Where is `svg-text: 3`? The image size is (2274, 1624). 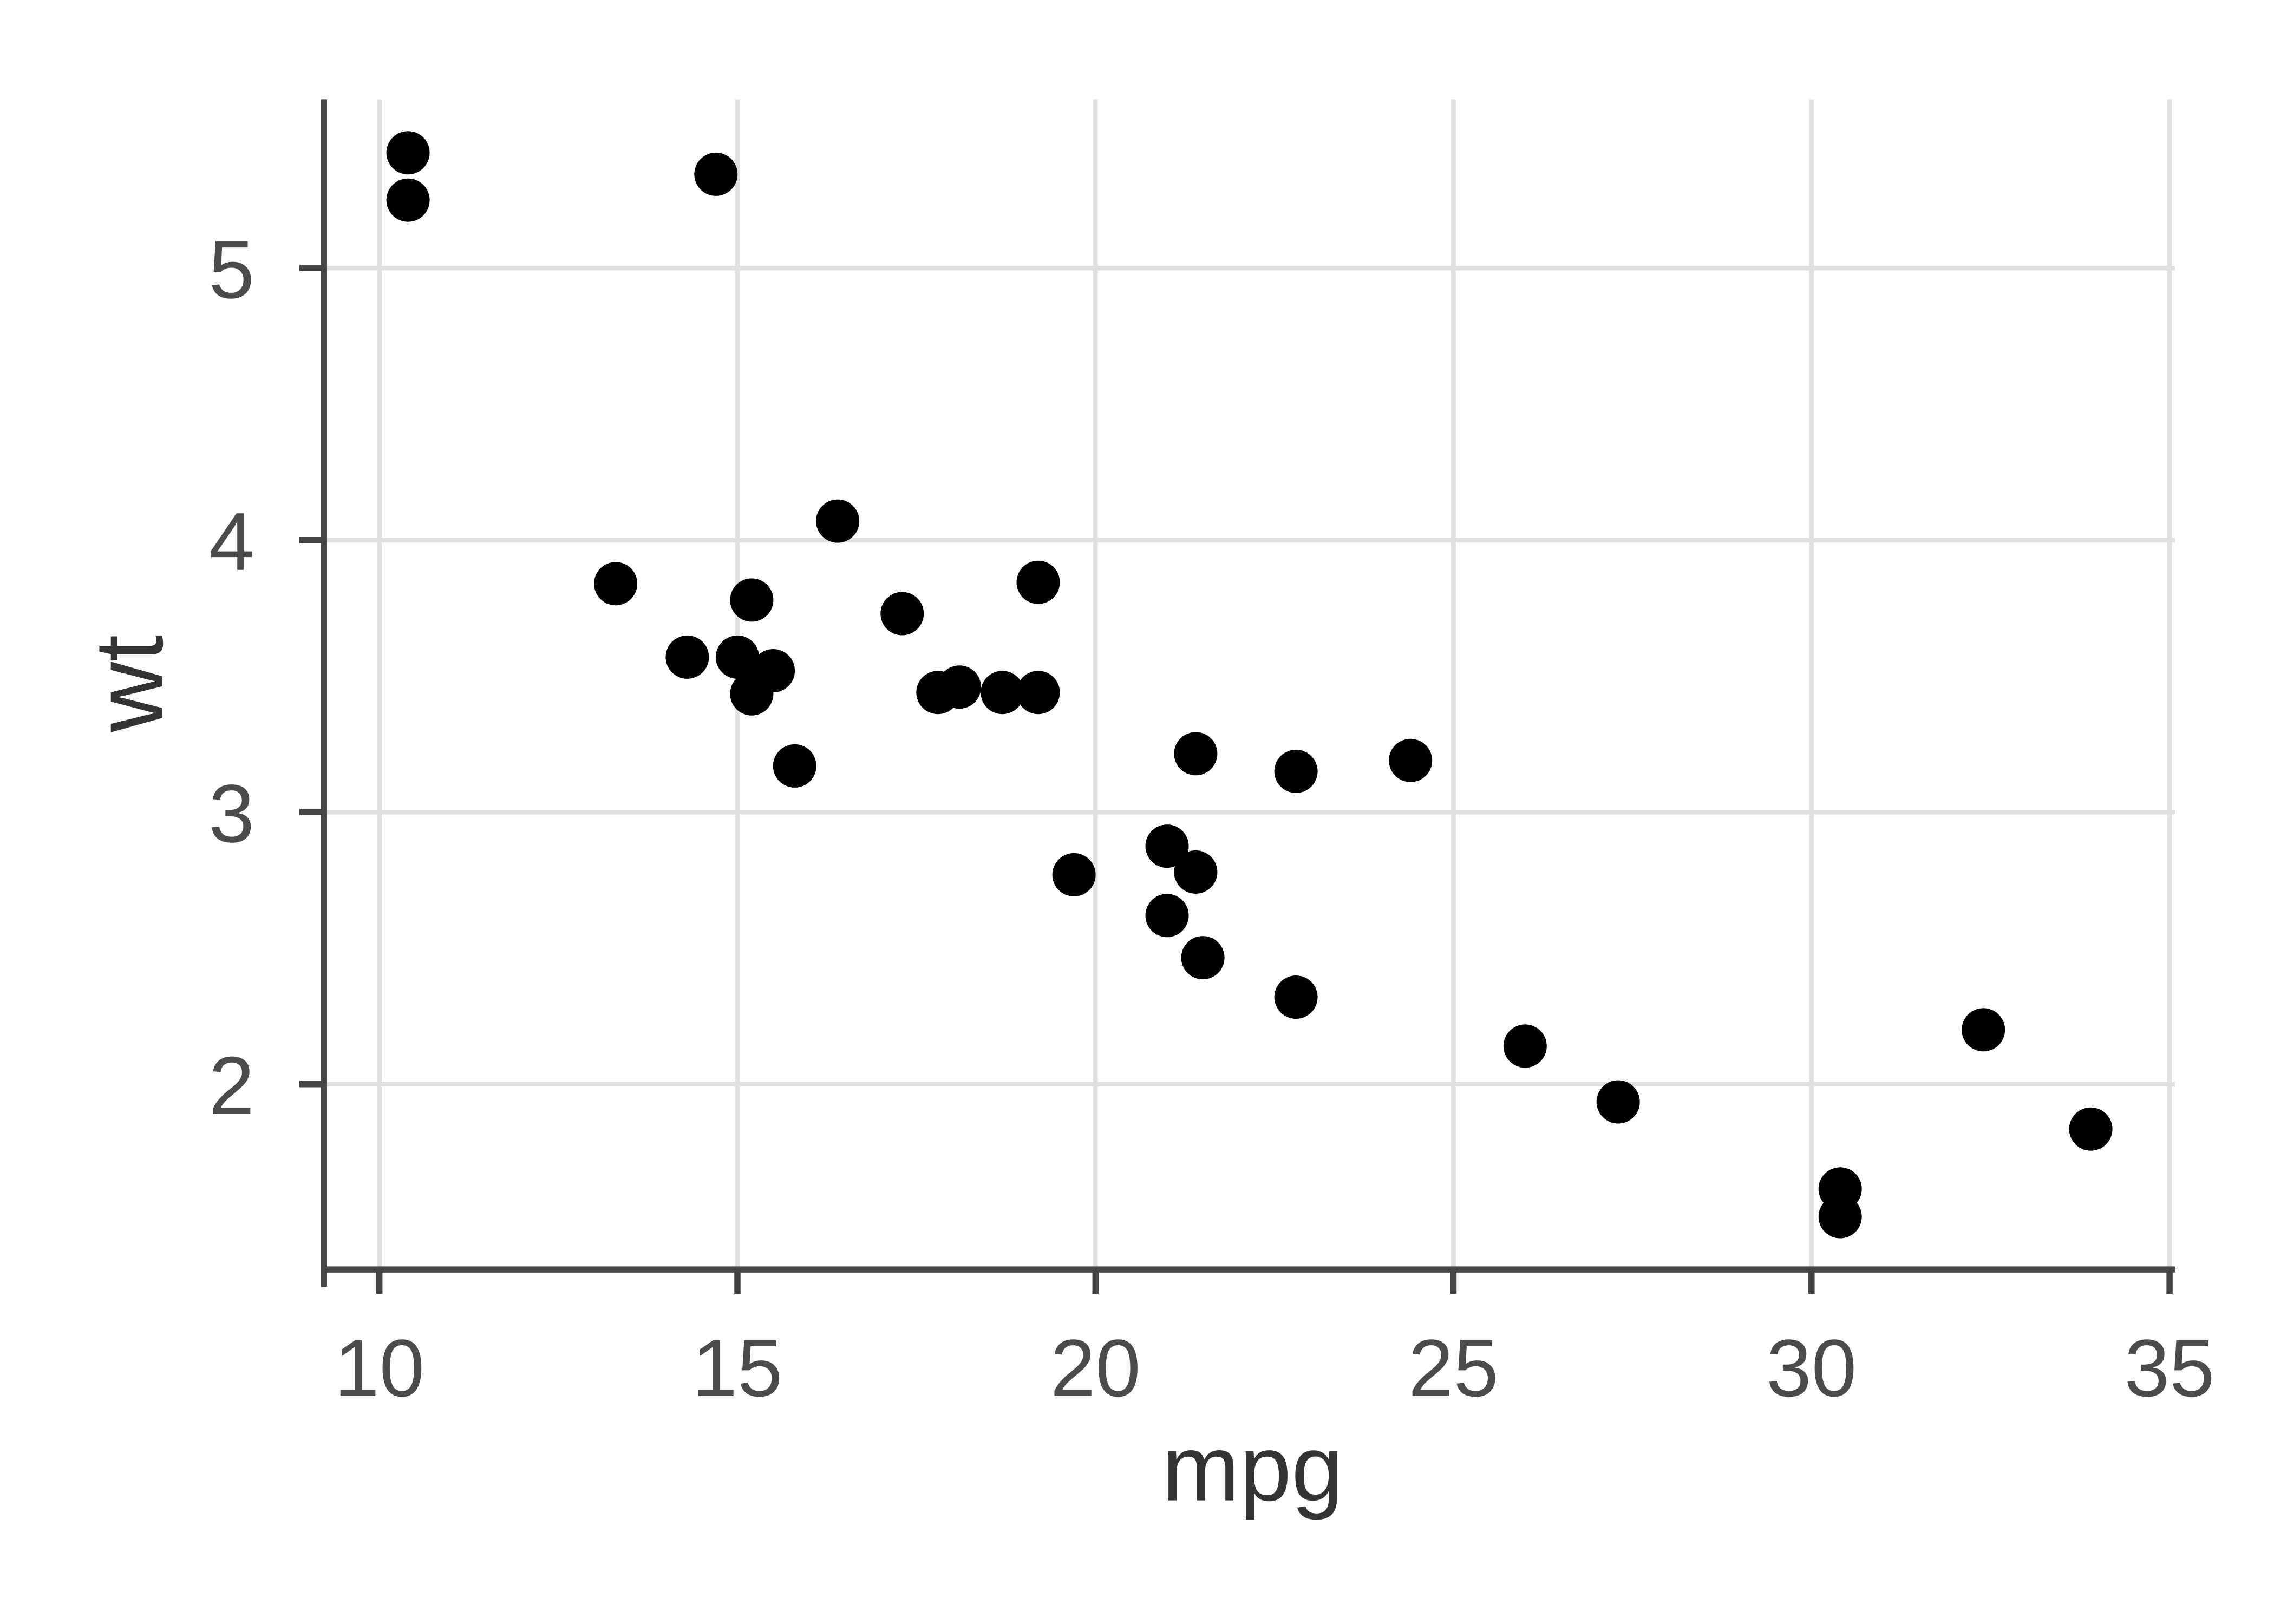
svg-text: 3 is located at coordinates (231, 814).